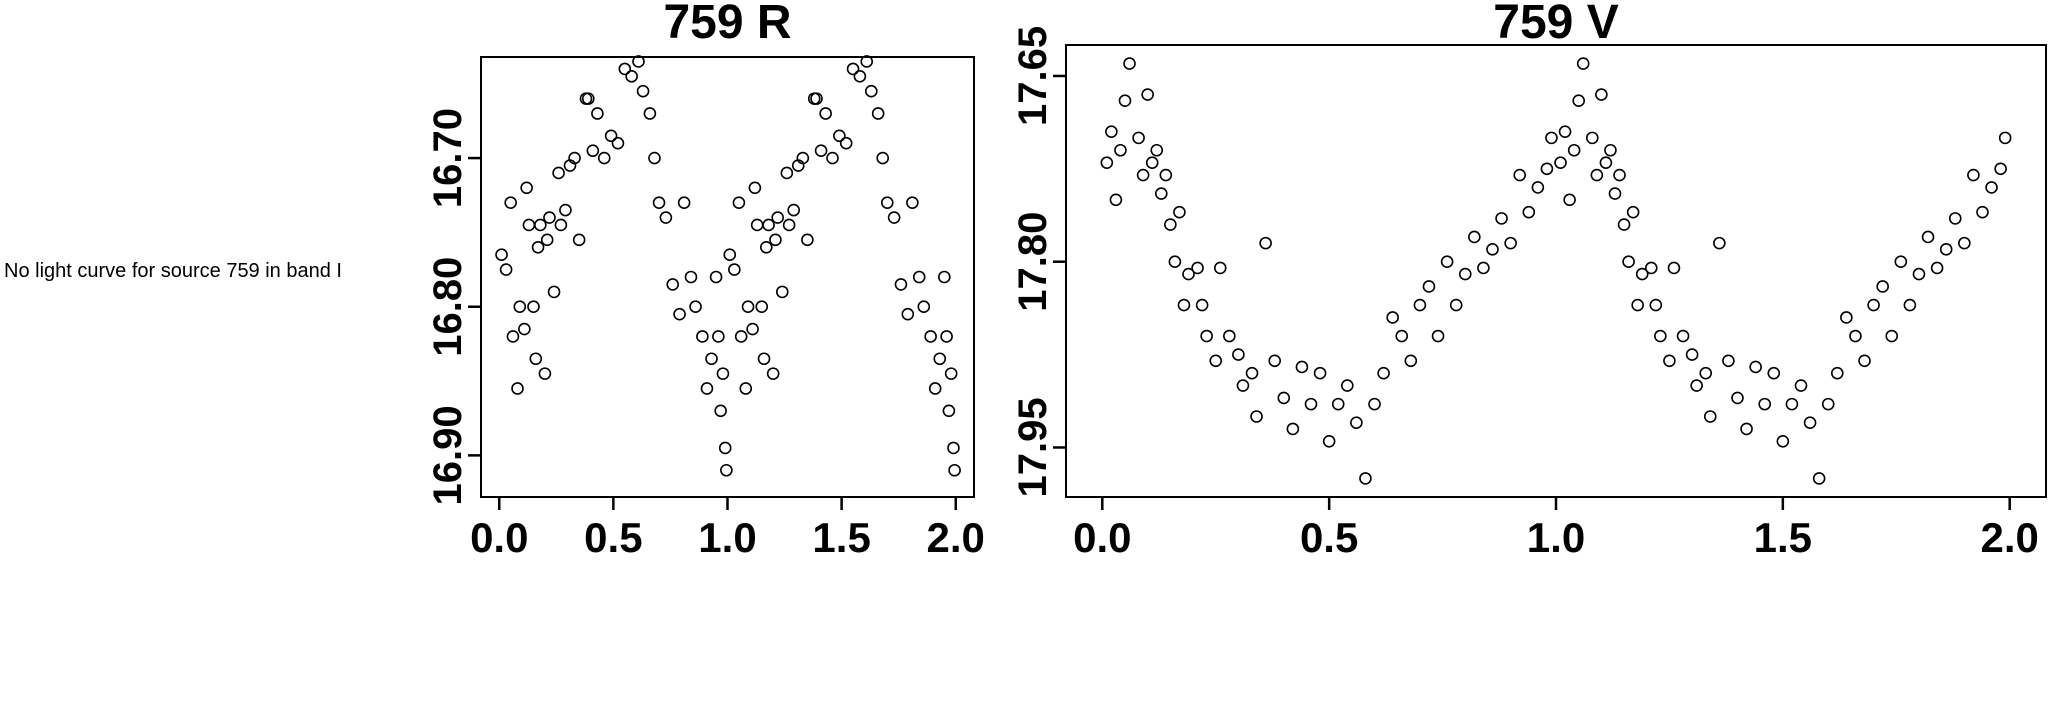 This screenshot has width=2057, height=710. I want to click on y-tick-label: 17.80, so click(1033, 262).